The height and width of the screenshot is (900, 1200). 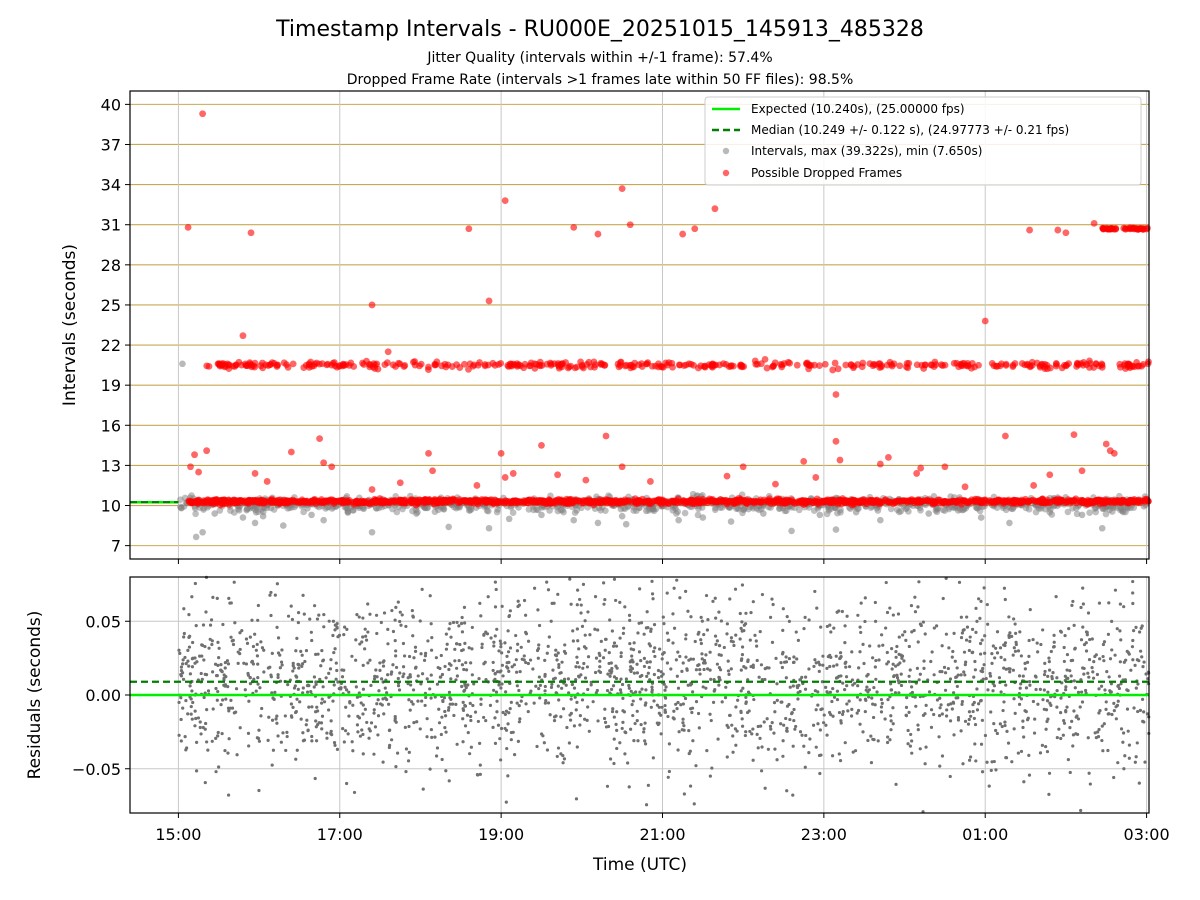 I want to click on interval-point, so click(x=980, y=511).